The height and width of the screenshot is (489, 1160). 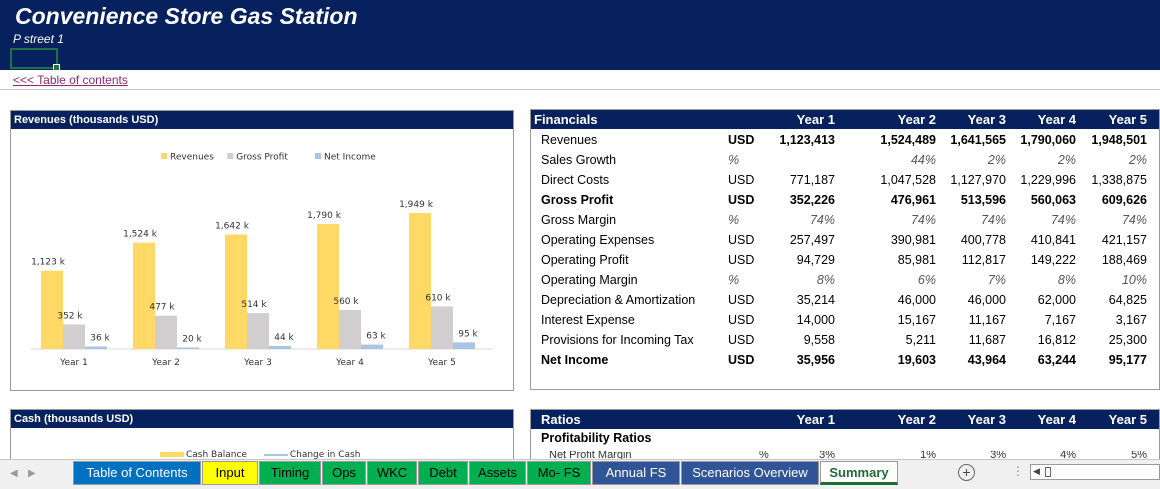 What do you see at coordinates (923, 160) in the screenshot?
I see `cell-value: 44%` at bounding box center [923, 160].